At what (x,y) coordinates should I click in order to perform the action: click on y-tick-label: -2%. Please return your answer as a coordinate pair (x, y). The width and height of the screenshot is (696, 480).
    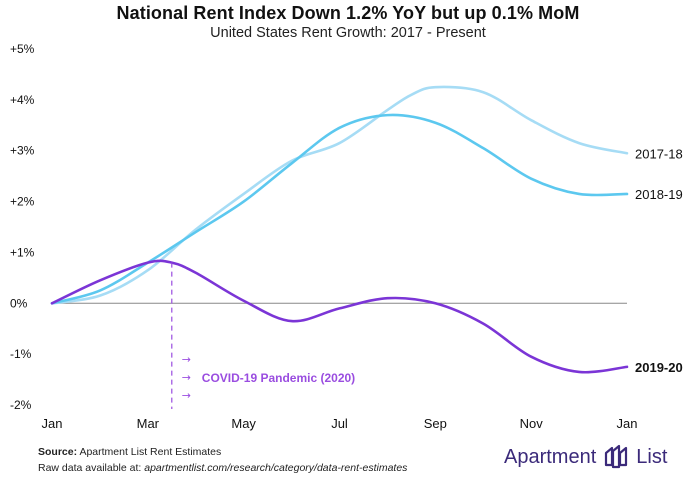
    Looking at the image, I should click on (21, 405).